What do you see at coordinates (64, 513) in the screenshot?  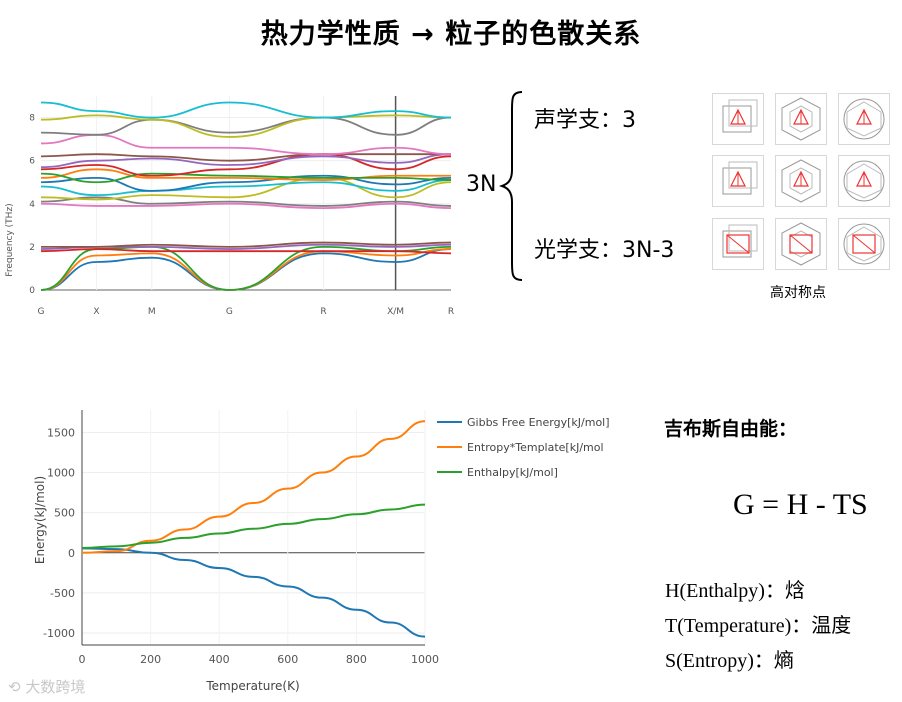 I see `energy-y-tick: 500` at bounding box center [64, 513].